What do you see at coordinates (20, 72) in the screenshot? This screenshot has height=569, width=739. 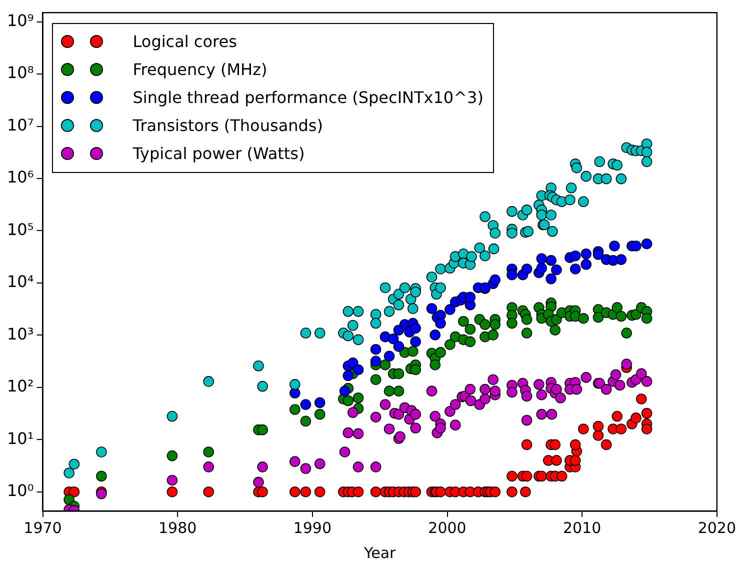 I see `y-tick-label: 10⁸` at bounding box center [20, 72].